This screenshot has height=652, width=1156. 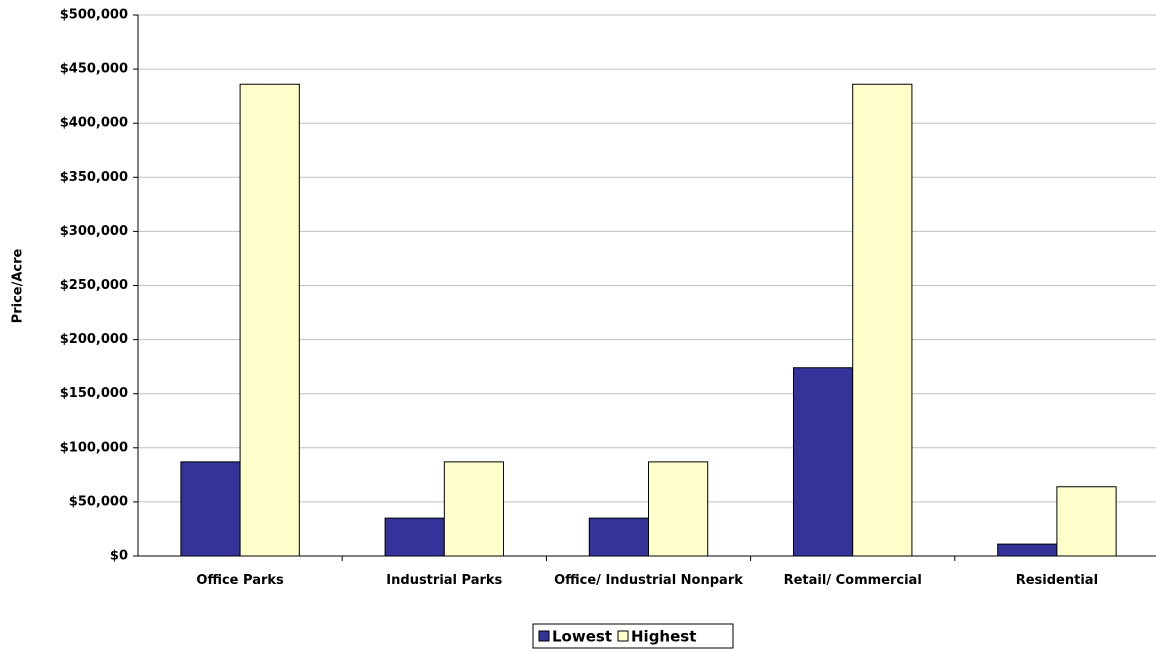 I want to click on legend-box, so click(x=633, y=636).